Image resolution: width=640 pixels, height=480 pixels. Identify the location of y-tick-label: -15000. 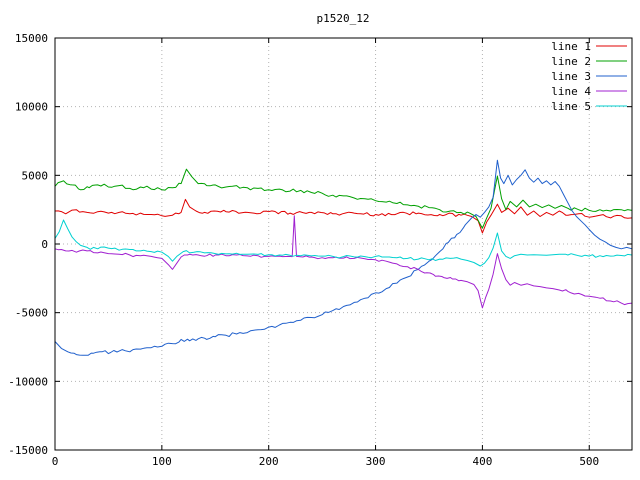
(28, 450).